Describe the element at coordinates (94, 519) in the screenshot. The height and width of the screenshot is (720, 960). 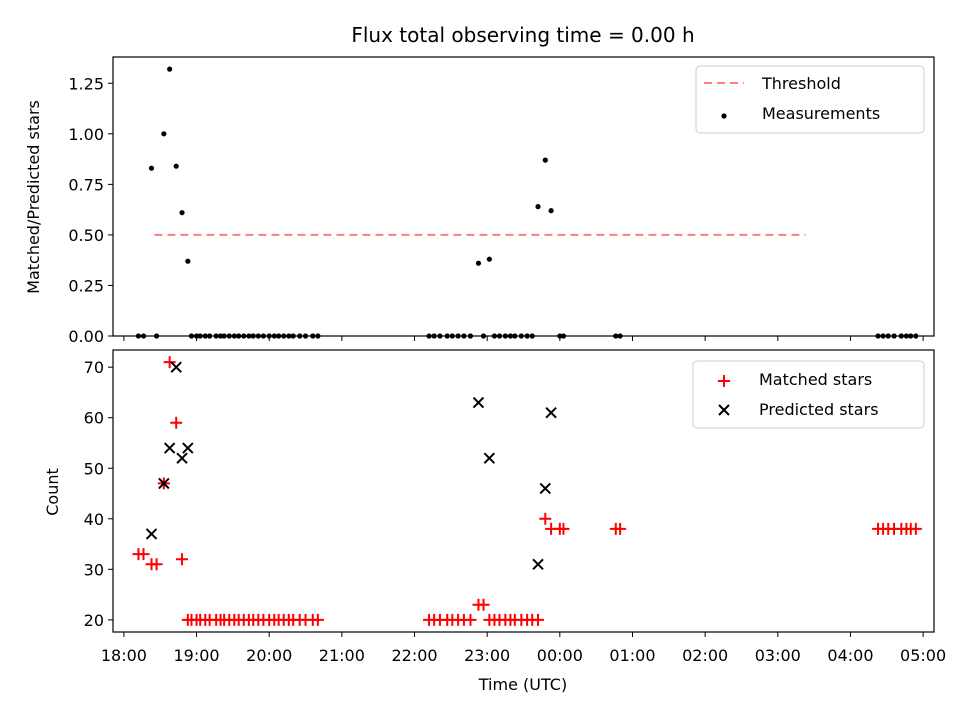
I see `count-y-tick-label: 40` at that location.